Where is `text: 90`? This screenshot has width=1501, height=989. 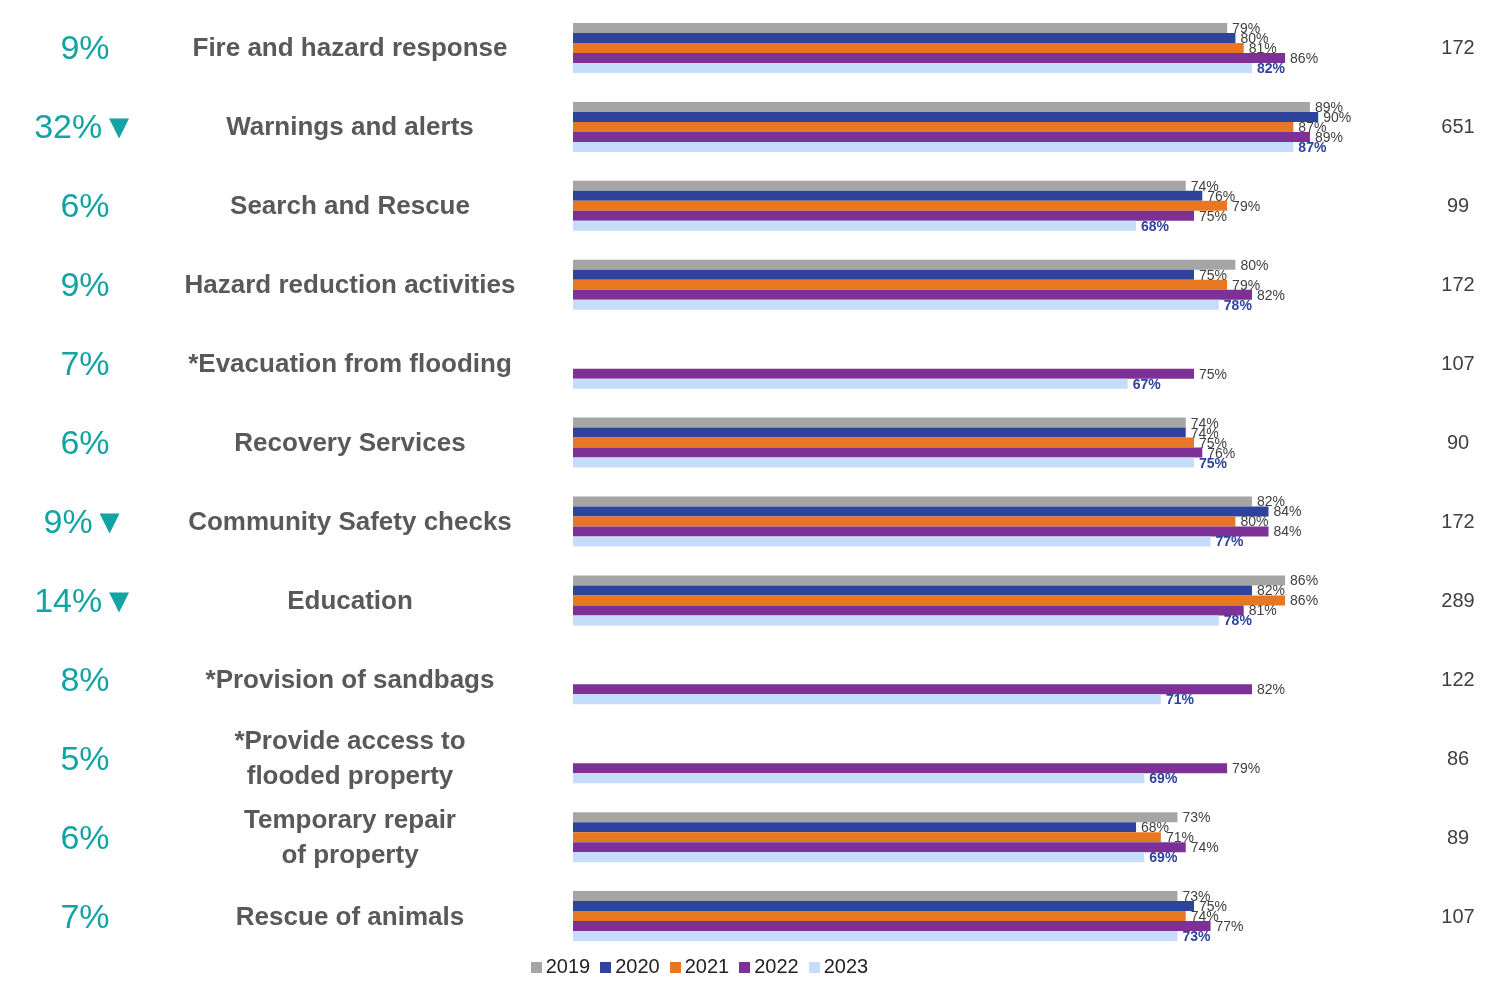 text: 90 is located at coordinates (1458, 442).